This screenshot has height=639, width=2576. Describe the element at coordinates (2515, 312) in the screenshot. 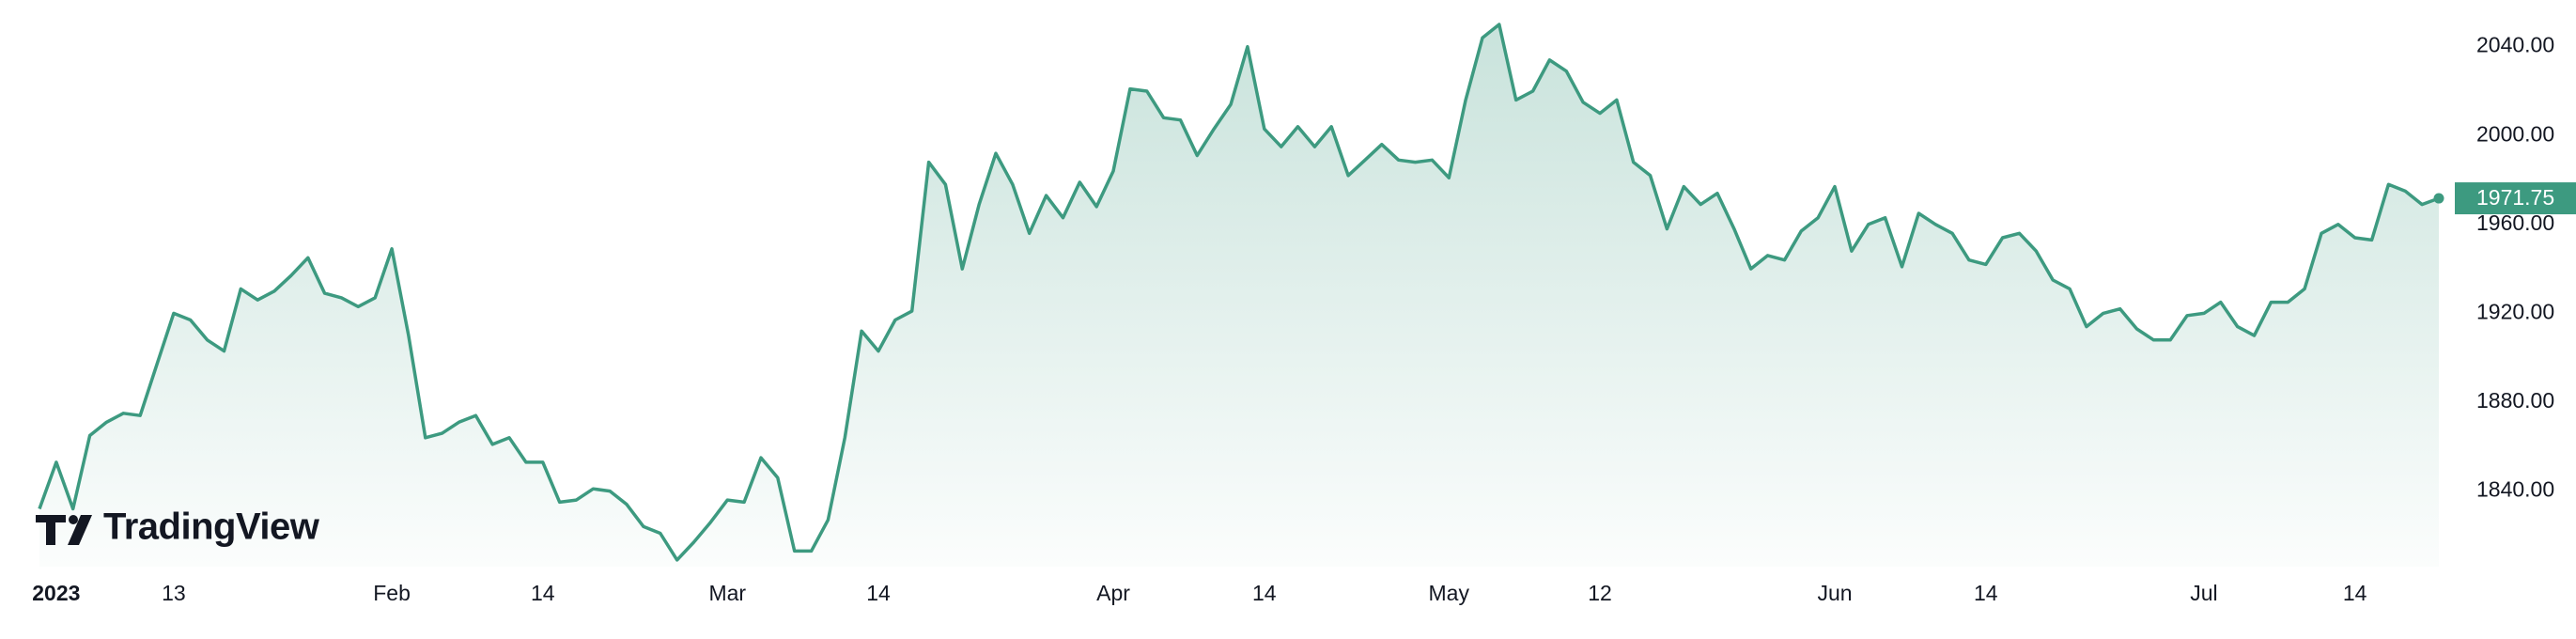

I see `y-tick-label: 1920.00` at that location.